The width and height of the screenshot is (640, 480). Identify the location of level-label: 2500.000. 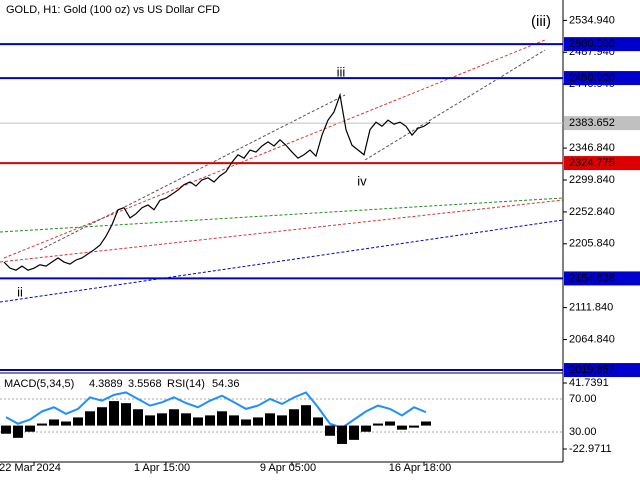
(592, 44).